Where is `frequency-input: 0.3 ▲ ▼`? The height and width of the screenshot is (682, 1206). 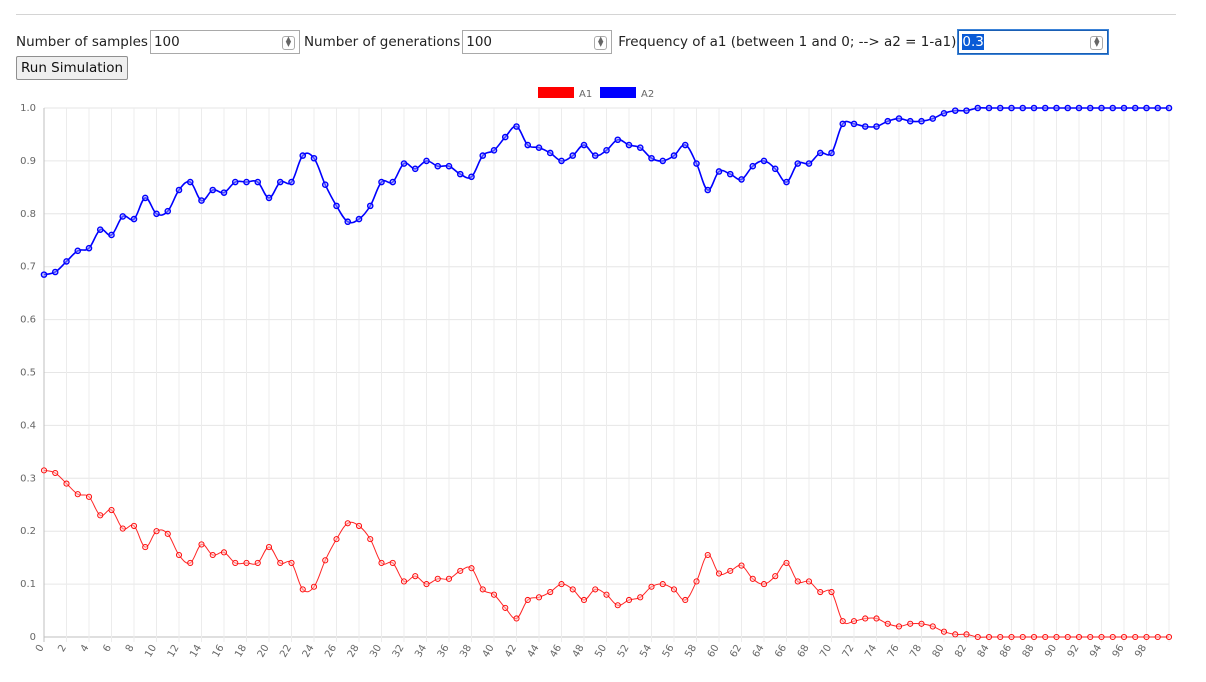 frequency-input: 0.3 ▲ ▼ is located at coordinates (1033, 42).